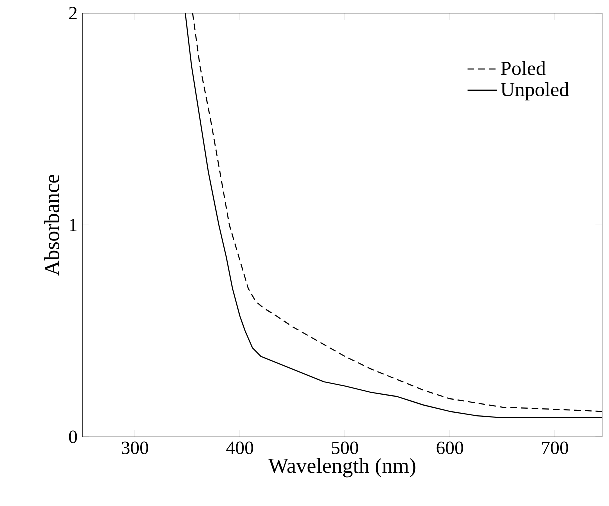  Describe the element at coordinates (73, 13) in the screenshot. I see `y-tick-label: 2` at that location.